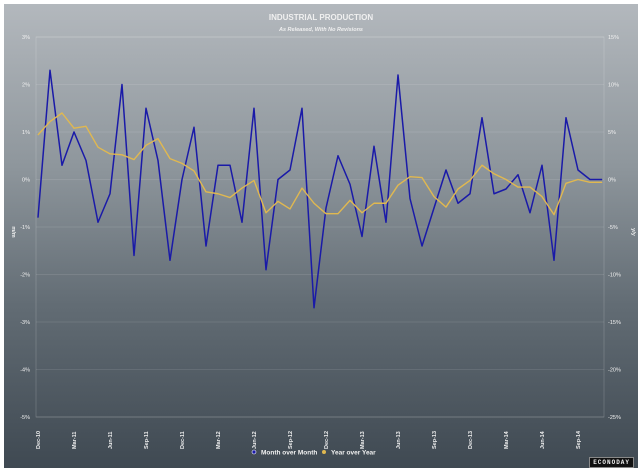  What do you see at coordinates (25, 323) in the screenshot?
I see `left-tick-label: -3%` at bounding box center [25, 323].